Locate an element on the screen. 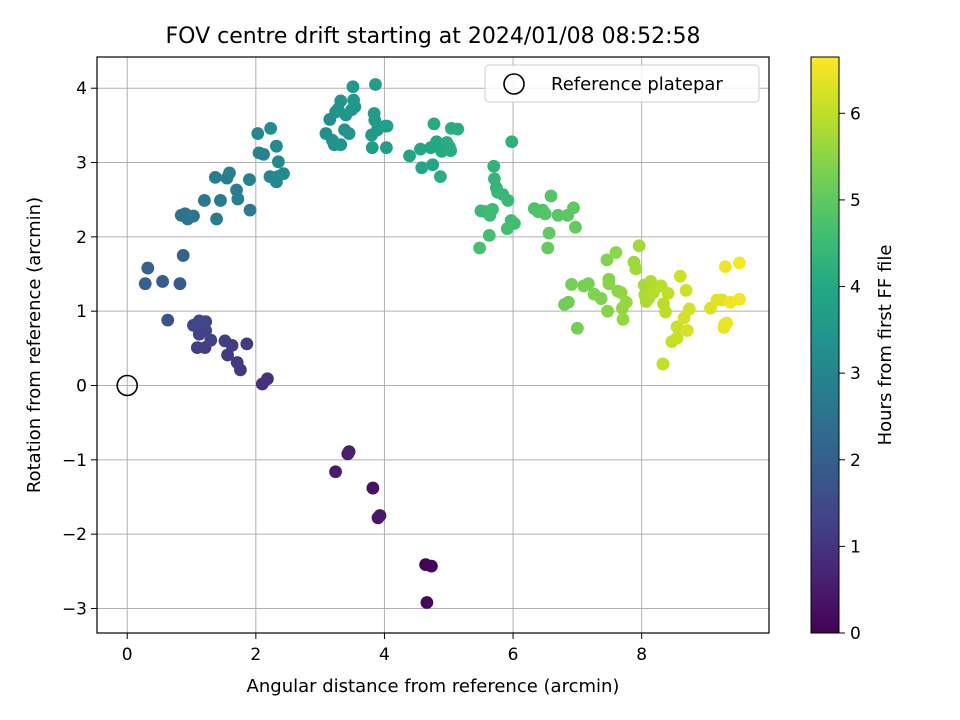 The height and width of the screenshot is (720, 960). y-tick-label: 0 is located at coordinates (81, 387).